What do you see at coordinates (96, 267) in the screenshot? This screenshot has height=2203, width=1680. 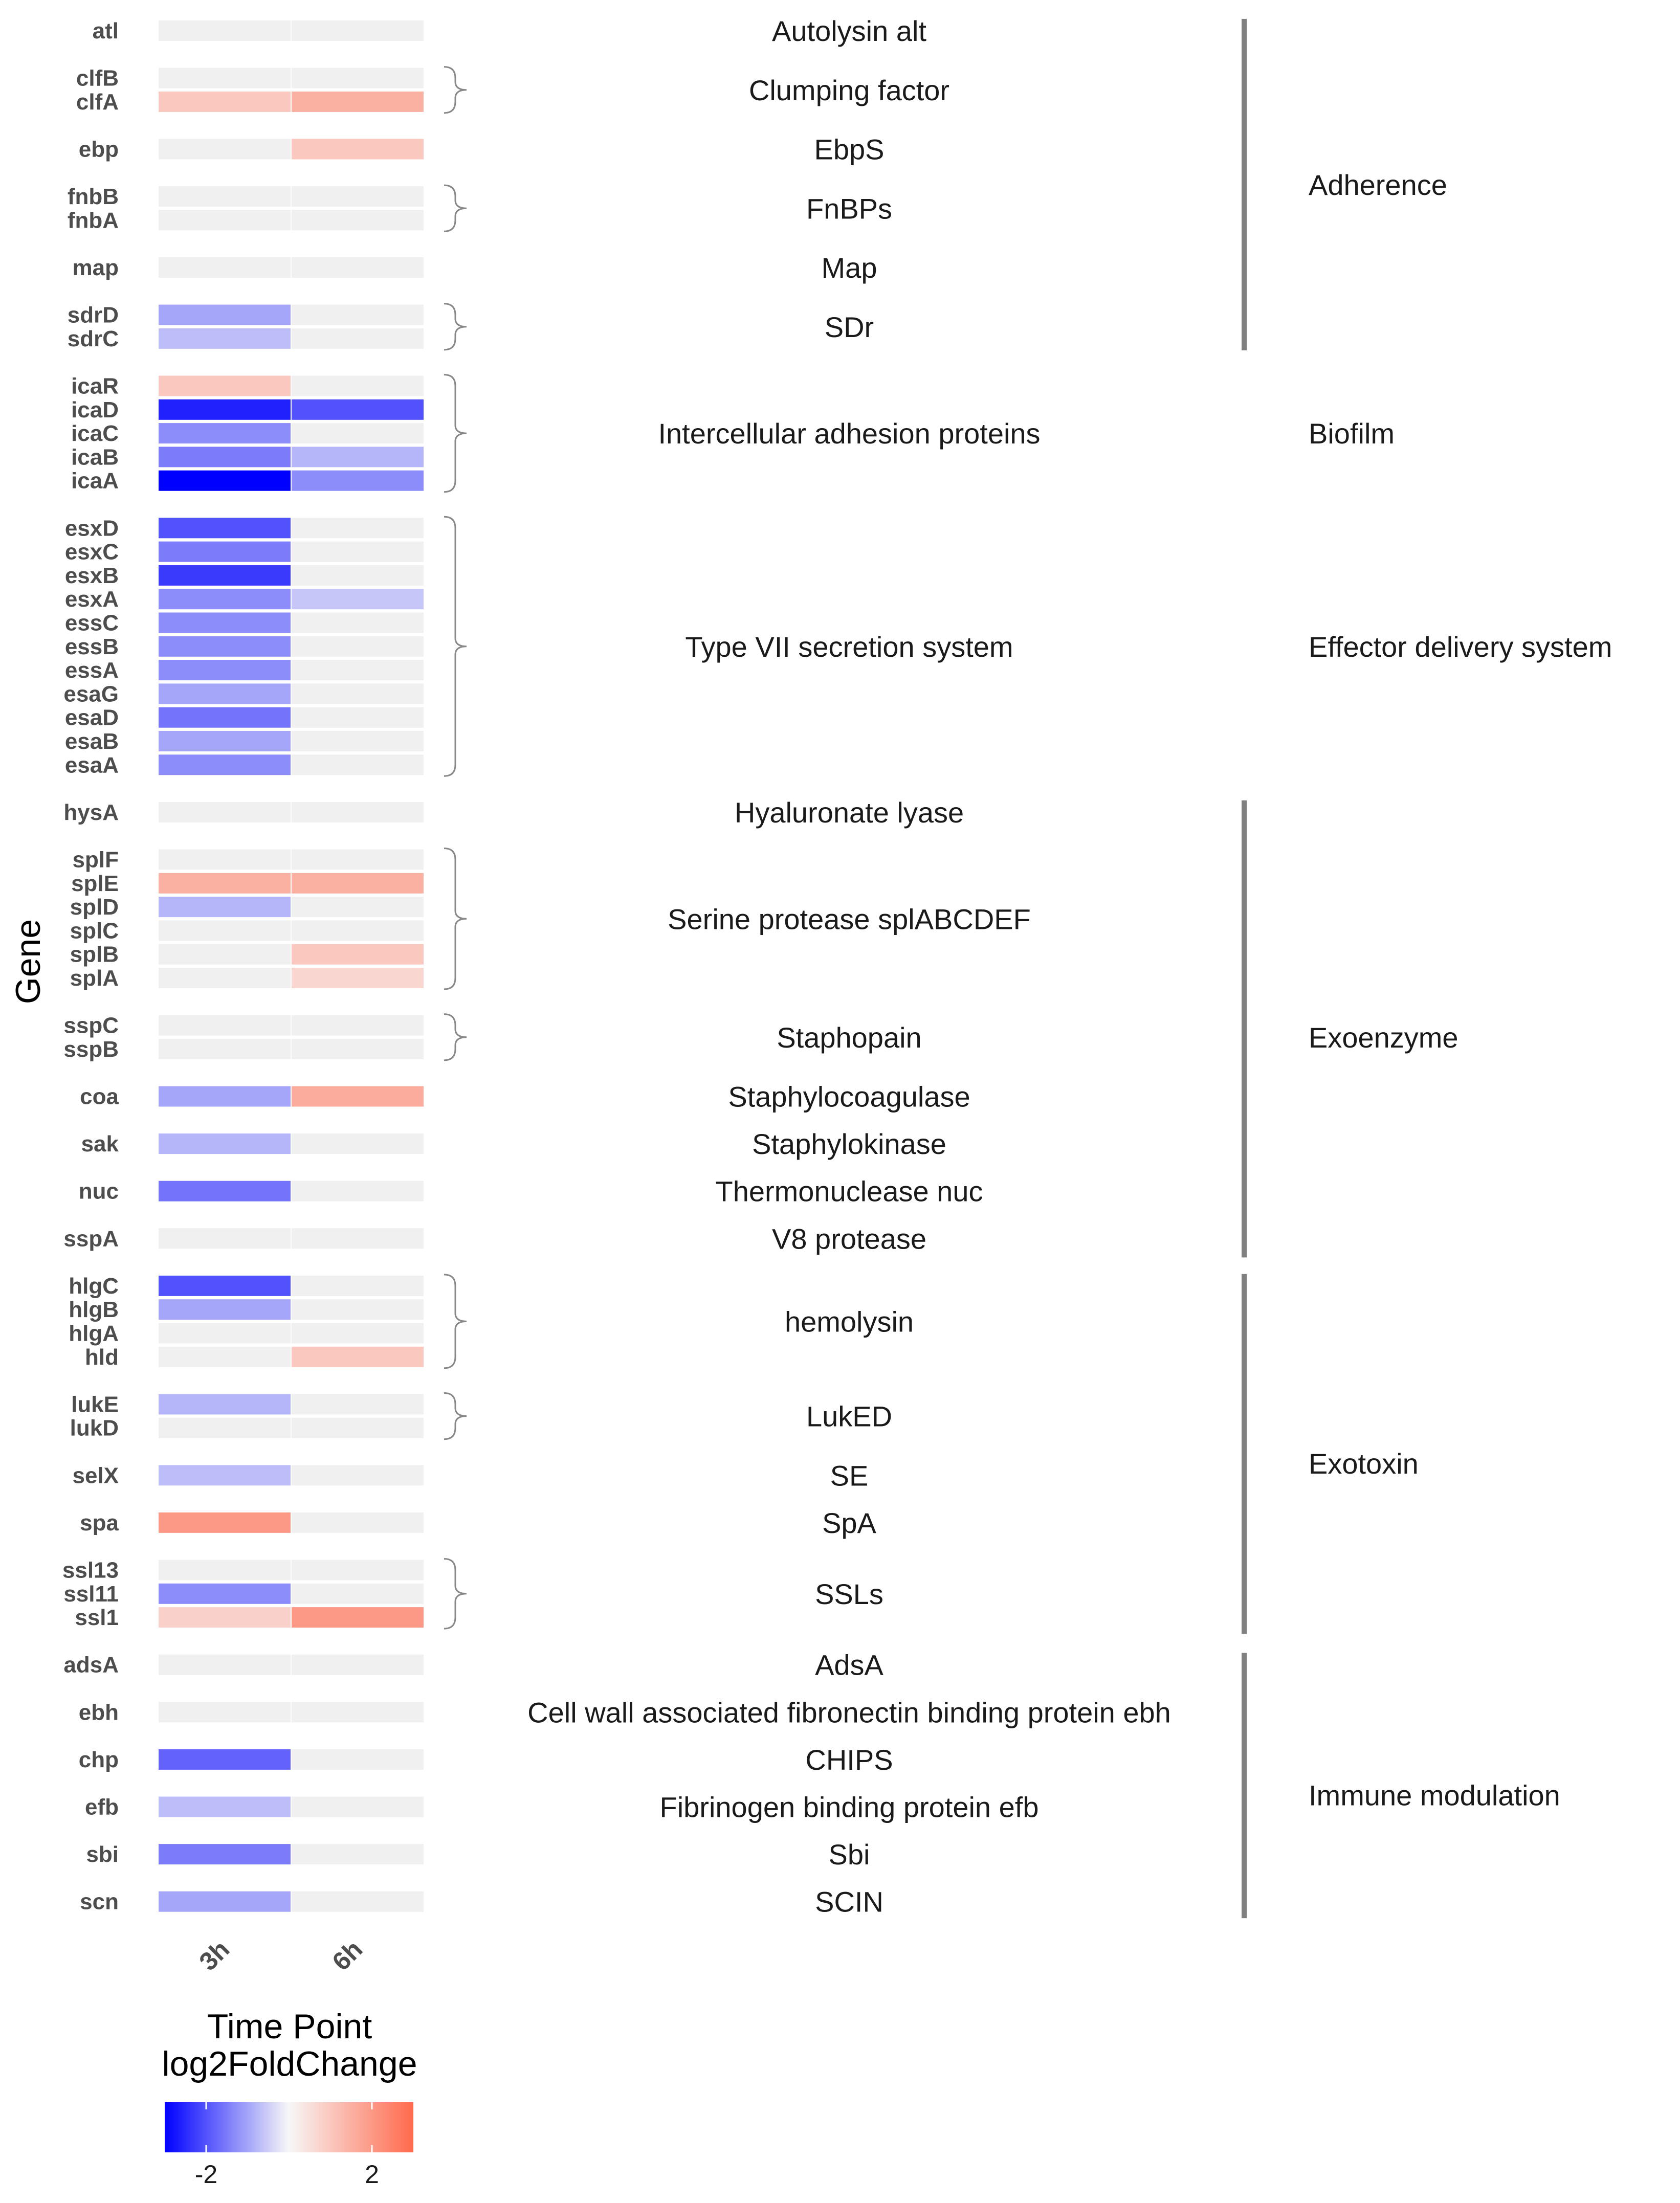 I see `gene-label: map` at bounding box center [96, 267].